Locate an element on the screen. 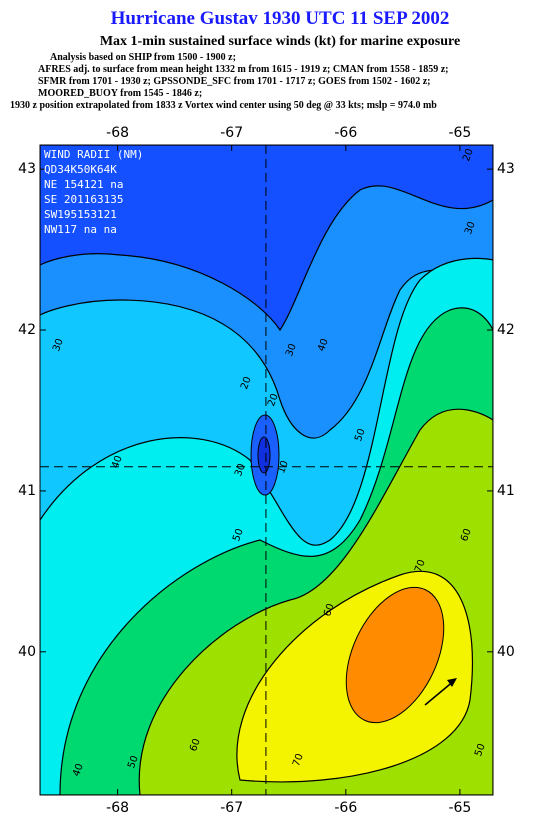 The image size is (560, 815). contour-label: 10 is located at coordinates (283, 467).